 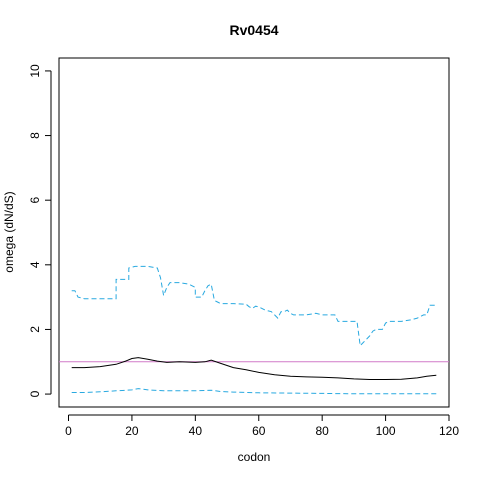 What do you see at coordinates (9, 231) in the screenshot?
I see `y-axis-label: omega (dN/dS)` at bounding box center [9, 231].